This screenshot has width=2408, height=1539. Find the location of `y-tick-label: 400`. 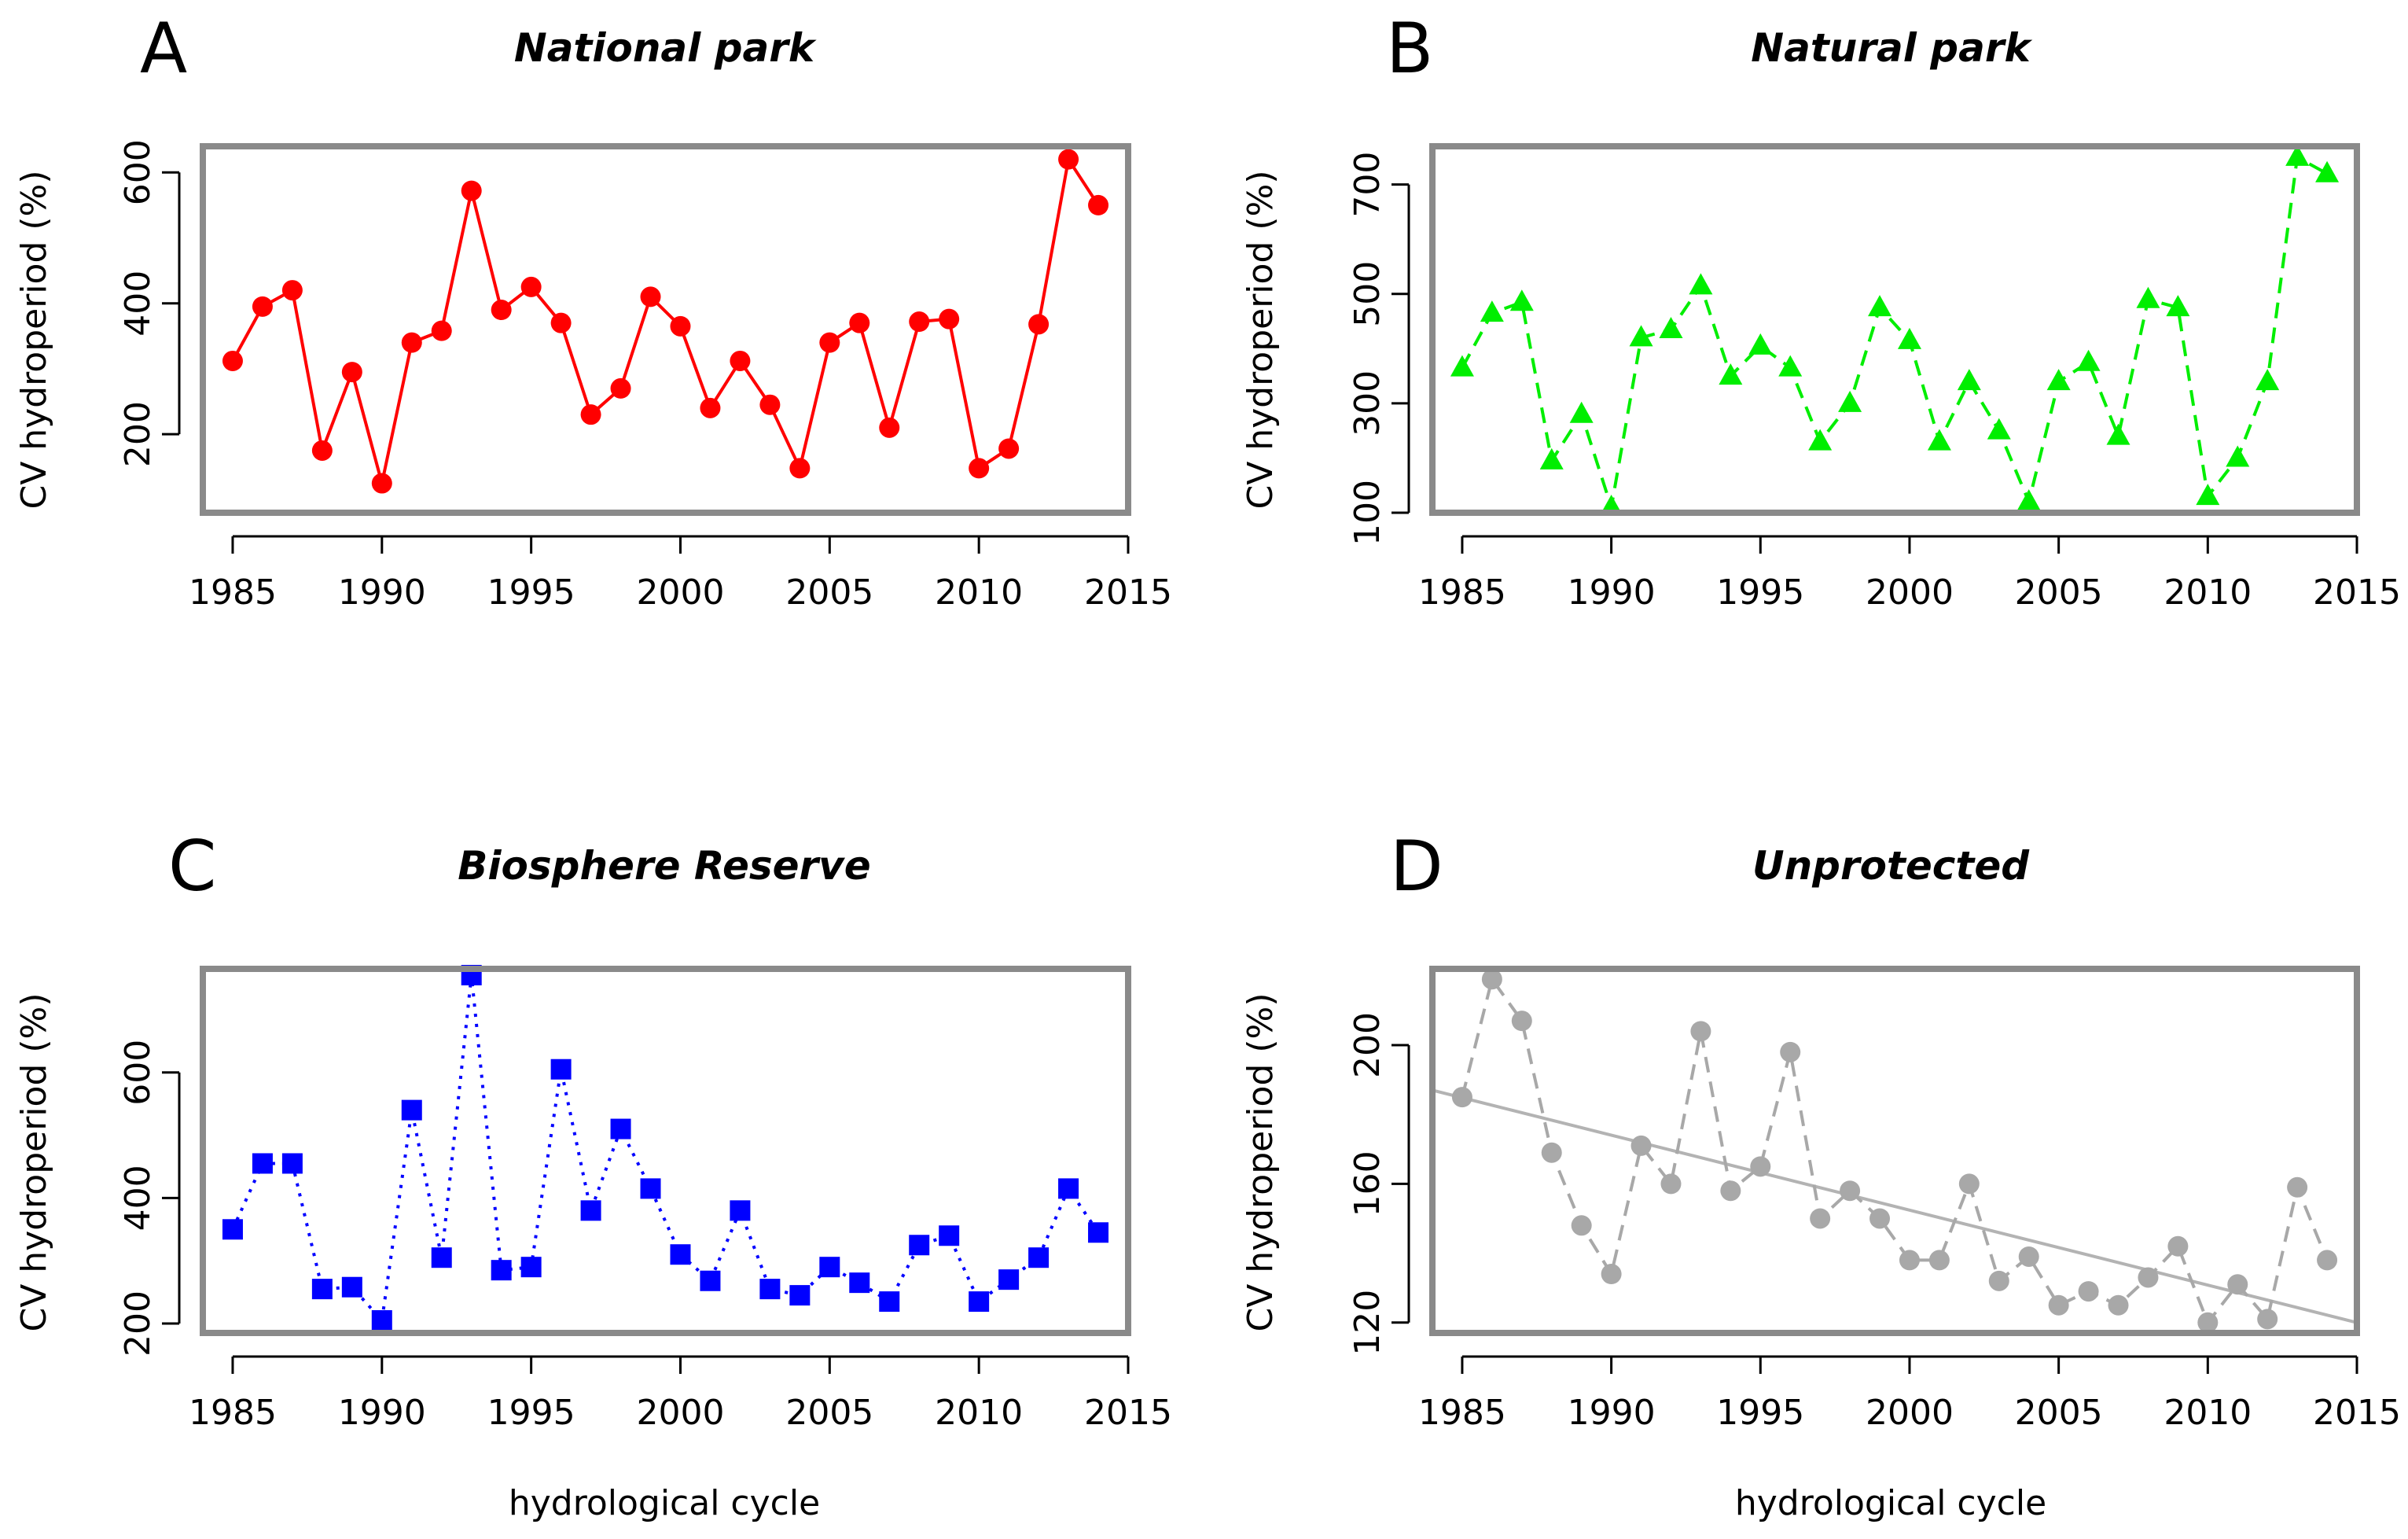

y-tick-label: 400 is located at coordinates (138, 1198).